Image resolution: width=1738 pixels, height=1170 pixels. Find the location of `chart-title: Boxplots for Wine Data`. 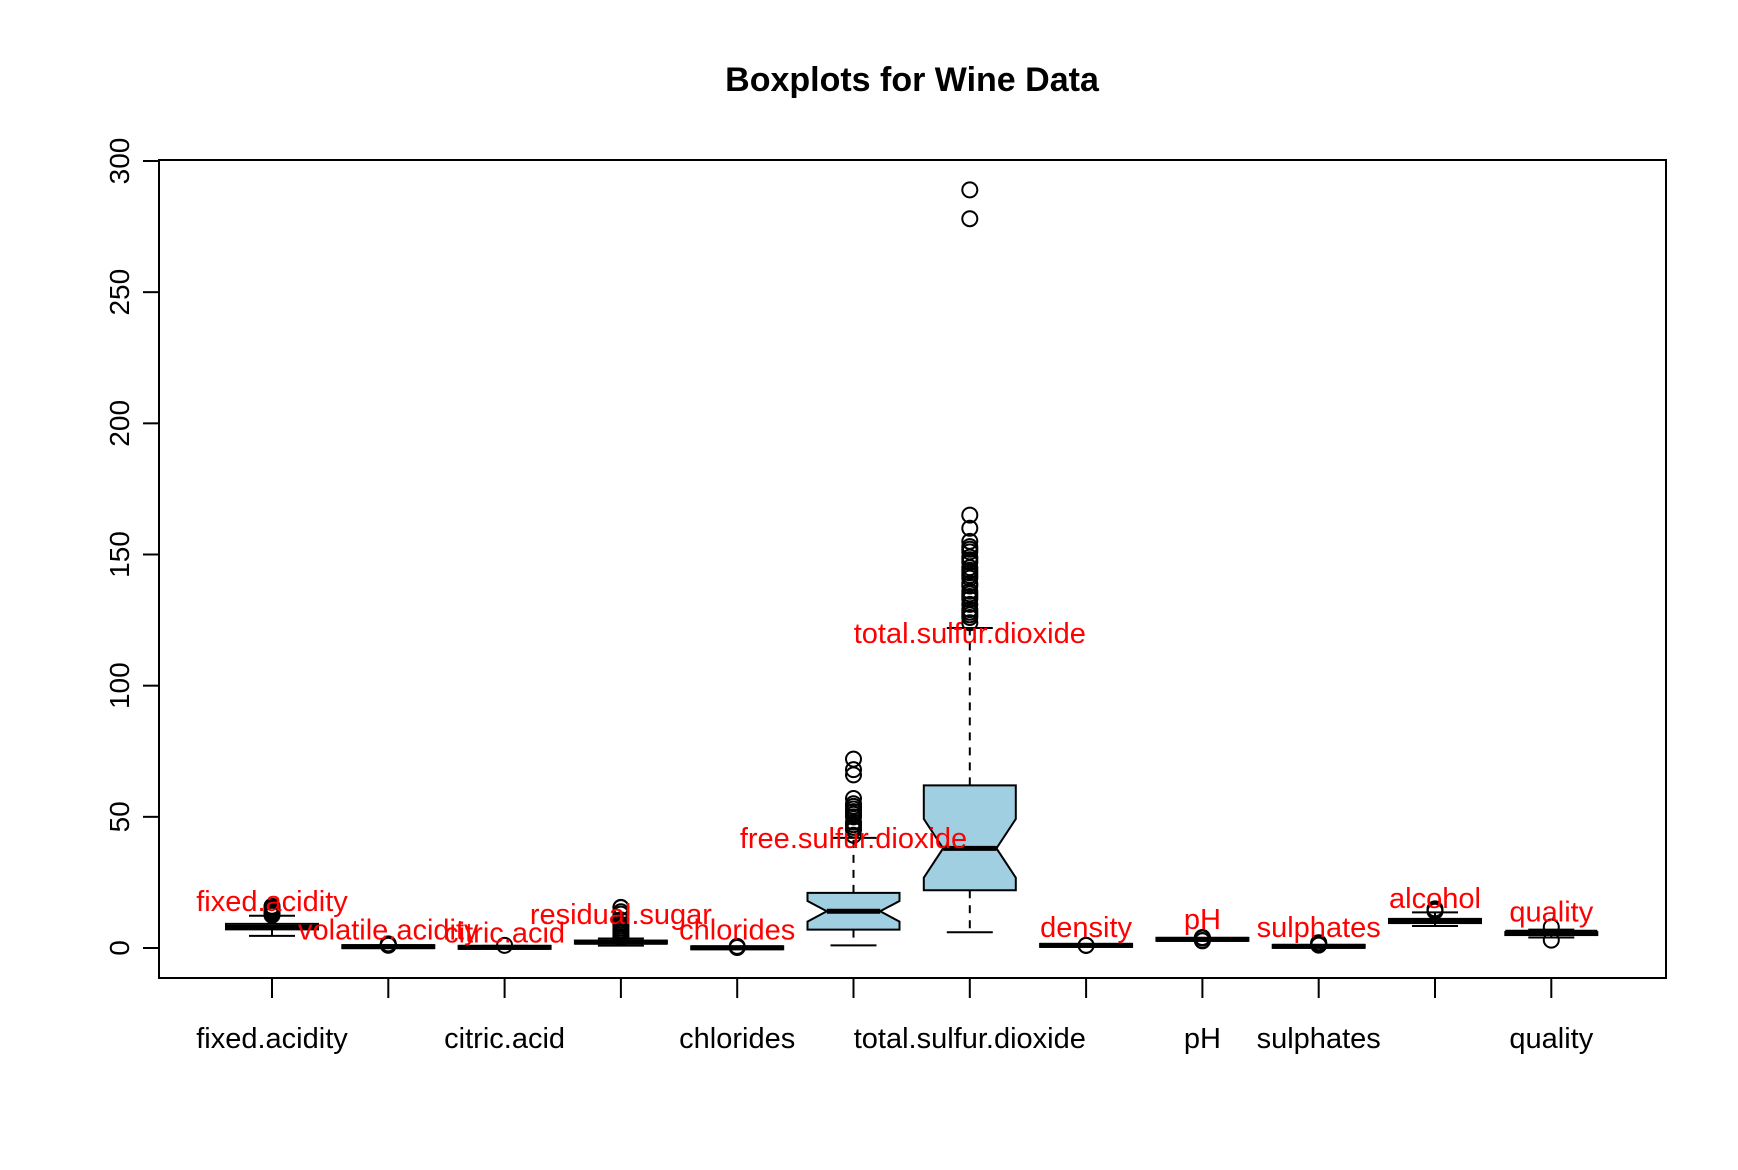

chart-title: Boxplots for Wine Data is located at coordinates (912, 80).